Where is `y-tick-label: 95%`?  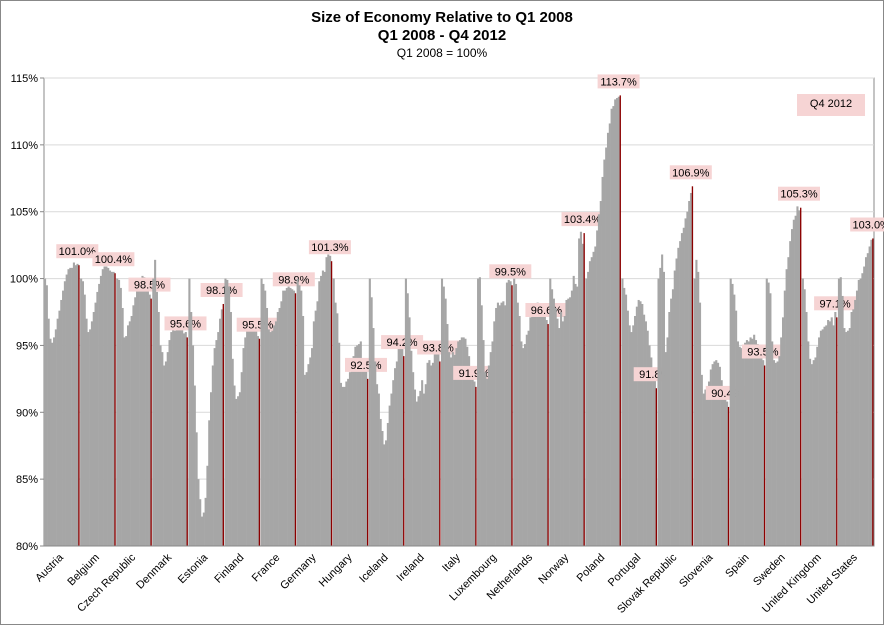
y-tick-label: 95% is located at coordinates (27, 346).